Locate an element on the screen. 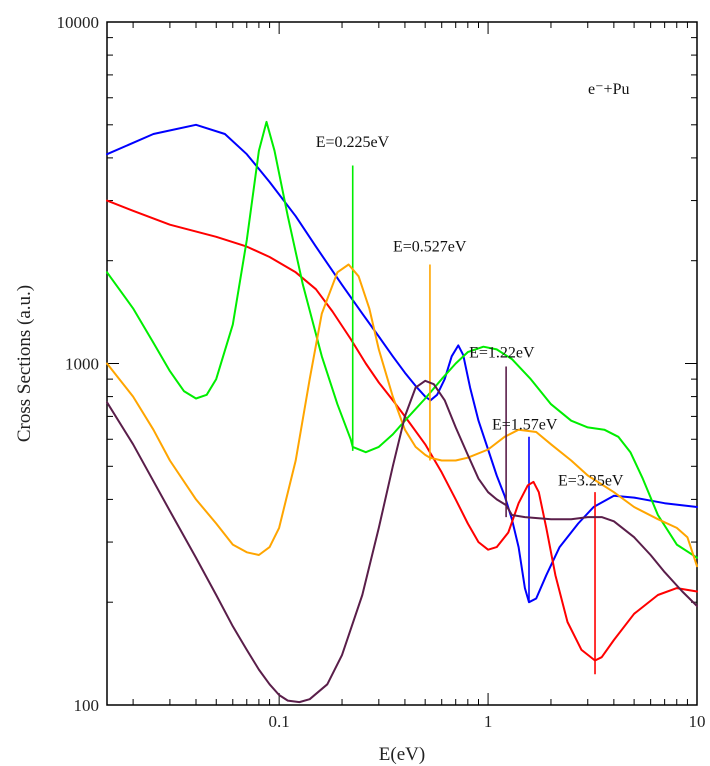 Image resolution: width=710 pixels, height=766 pixels. resonance-energy-label: E=1.57eV is located at coordinates (525, 425).